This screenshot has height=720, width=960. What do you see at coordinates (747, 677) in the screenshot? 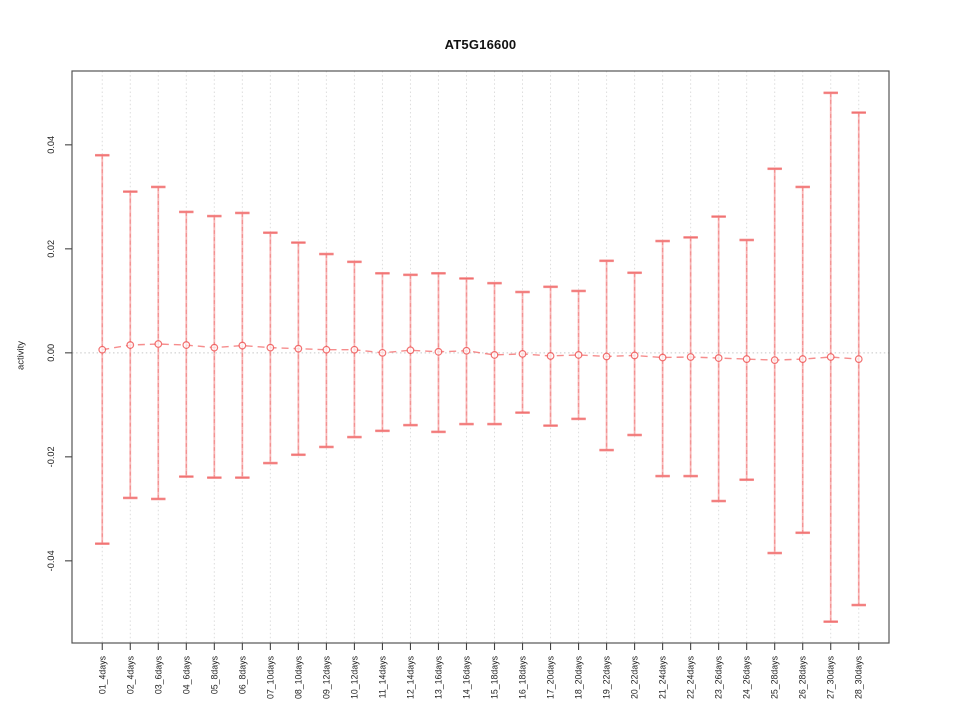
I see `x-tick-label: 24_26days` at bounding box center [747, 677].